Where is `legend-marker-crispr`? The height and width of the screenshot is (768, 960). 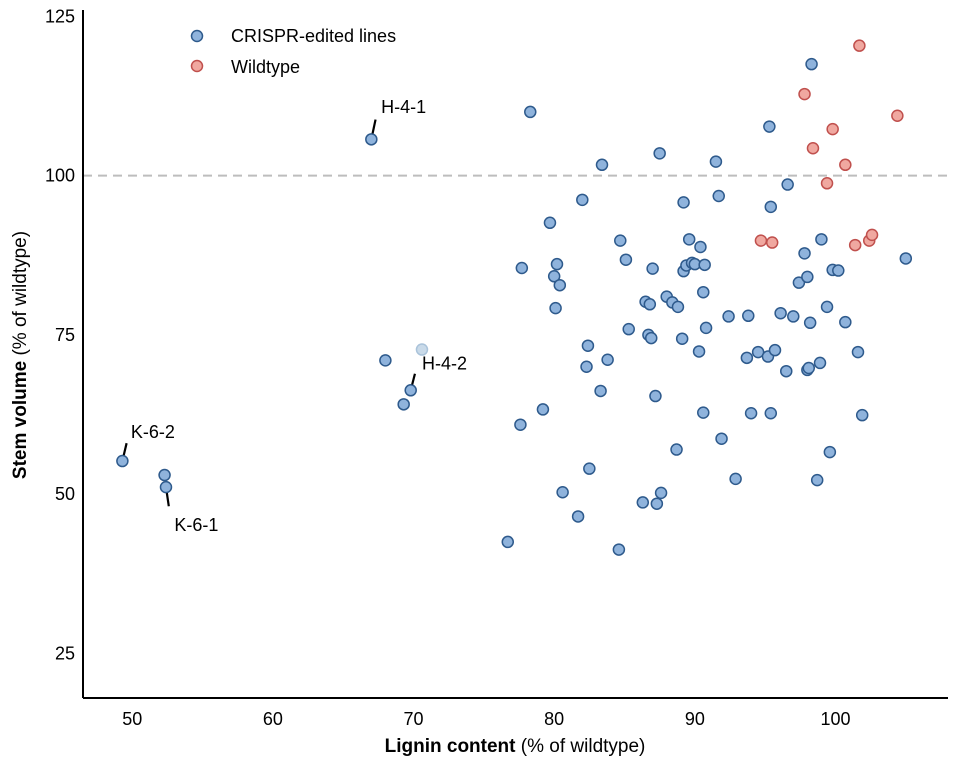 legend-marker-crispr is located at coordinates (197, 36).